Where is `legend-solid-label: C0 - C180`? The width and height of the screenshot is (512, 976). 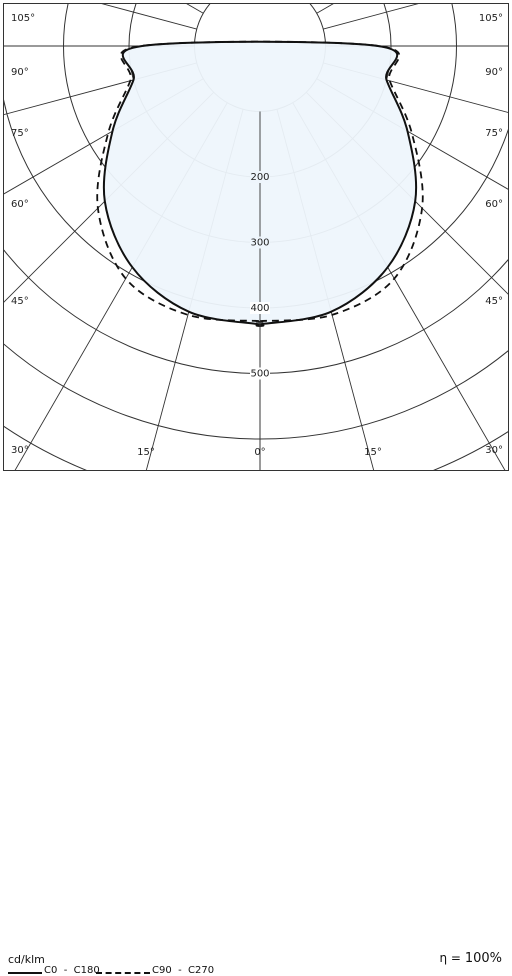 legend-solid-label: C0 - C180 is located at coordinates (72, 970).